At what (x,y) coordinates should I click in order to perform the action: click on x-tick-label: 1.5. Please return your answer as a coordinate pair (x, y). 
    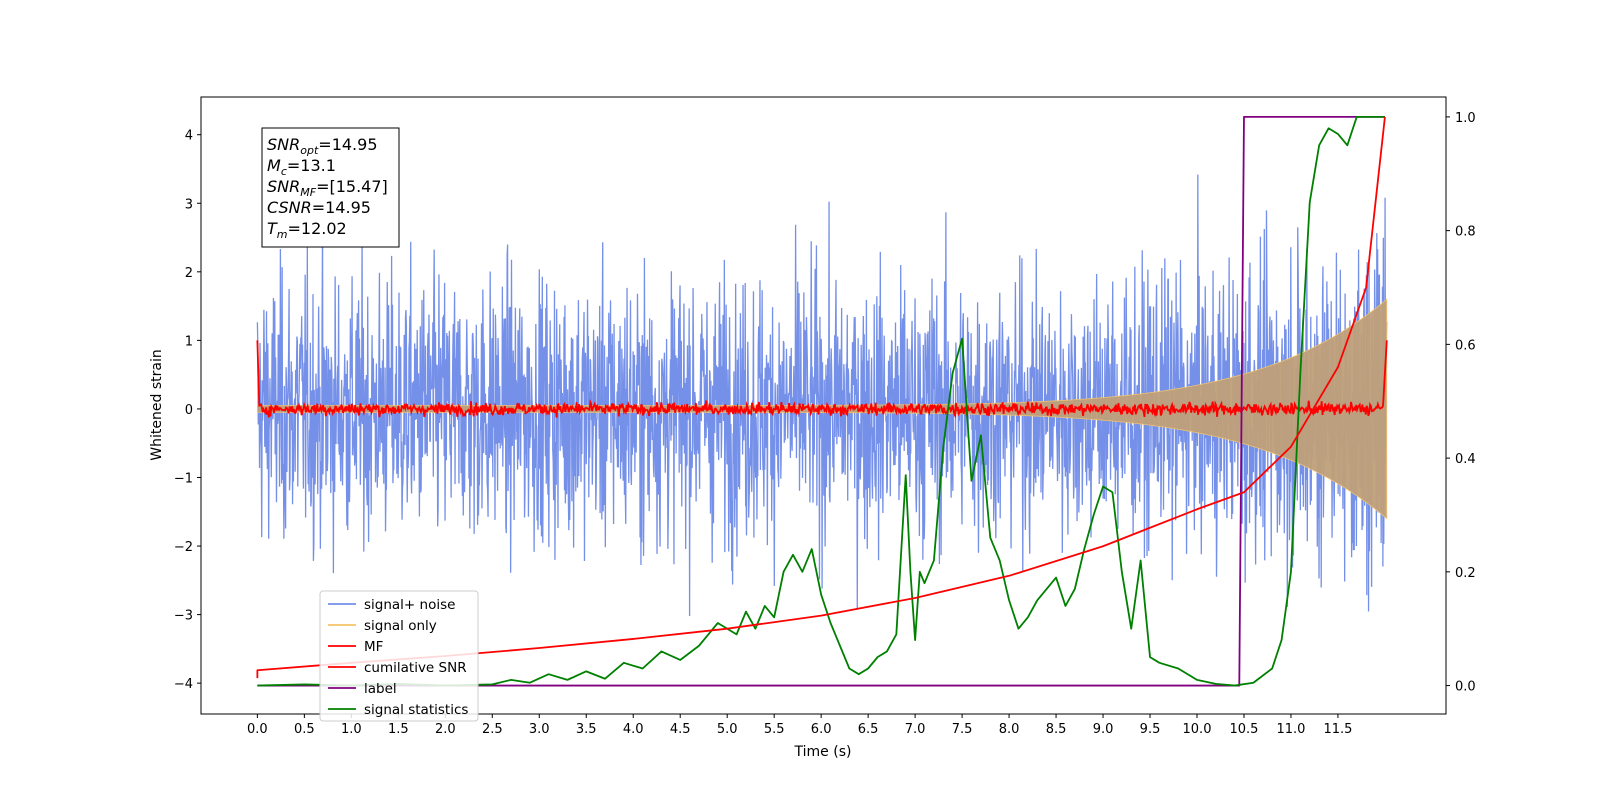
    Looking at the image, I should click on (398, 729).